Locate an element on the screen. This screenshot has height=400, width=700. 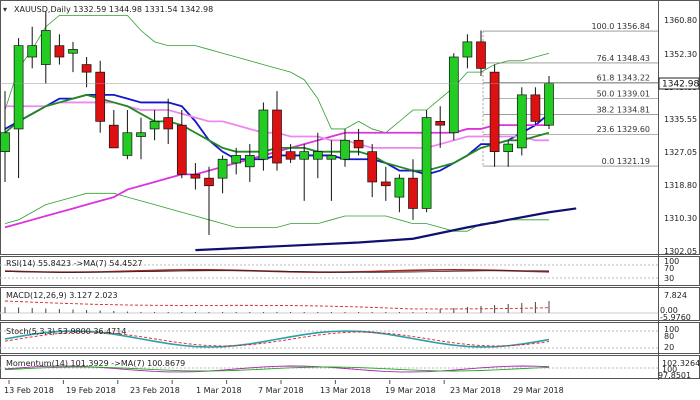
fib-level-label: 23.6 1329.60 is located at coordinates (623, 129).